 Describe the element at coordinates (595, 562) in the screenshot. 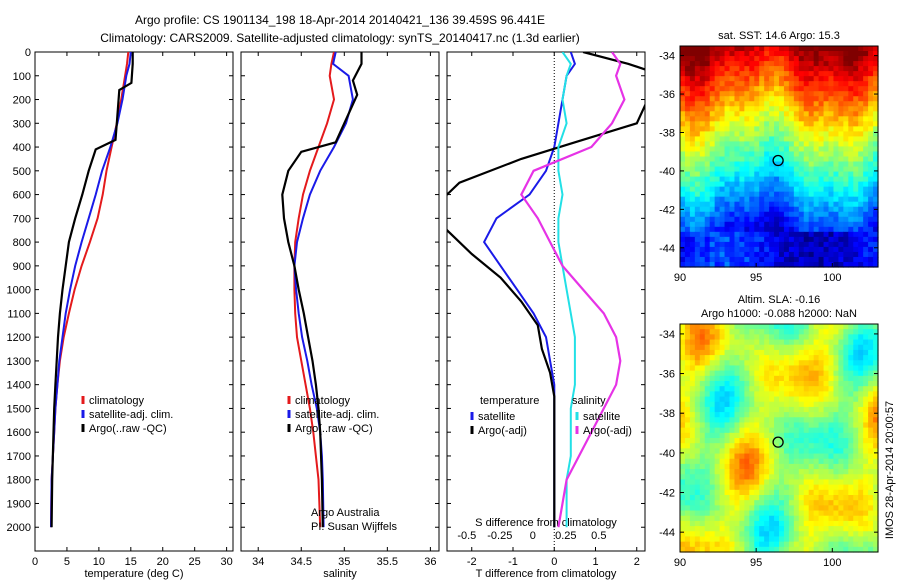

I see `x-tick-label: 1` at that location.